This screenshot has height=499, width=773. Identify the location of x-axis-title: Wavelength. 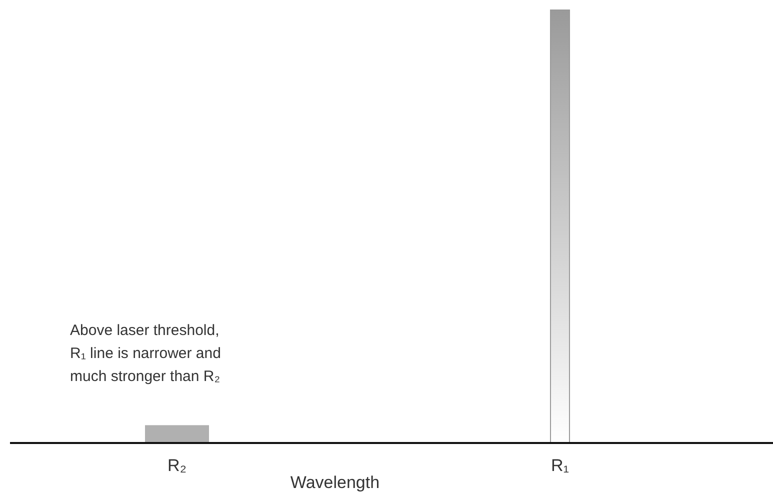
(335, 482).